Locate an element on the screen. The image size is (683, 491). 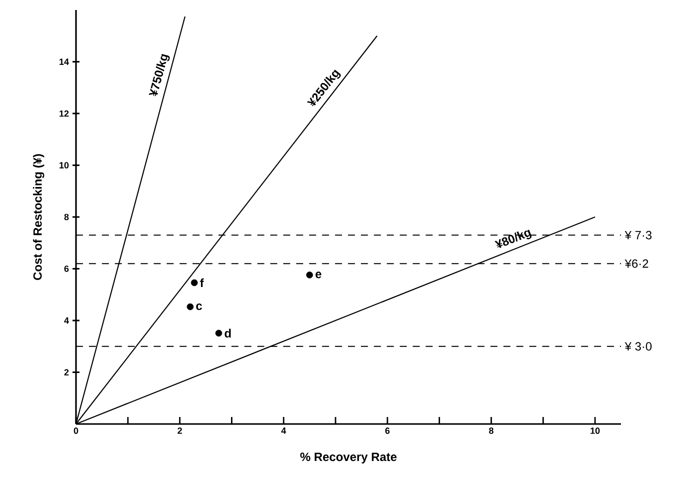
annotation: c is located at coordinates (199, 307).